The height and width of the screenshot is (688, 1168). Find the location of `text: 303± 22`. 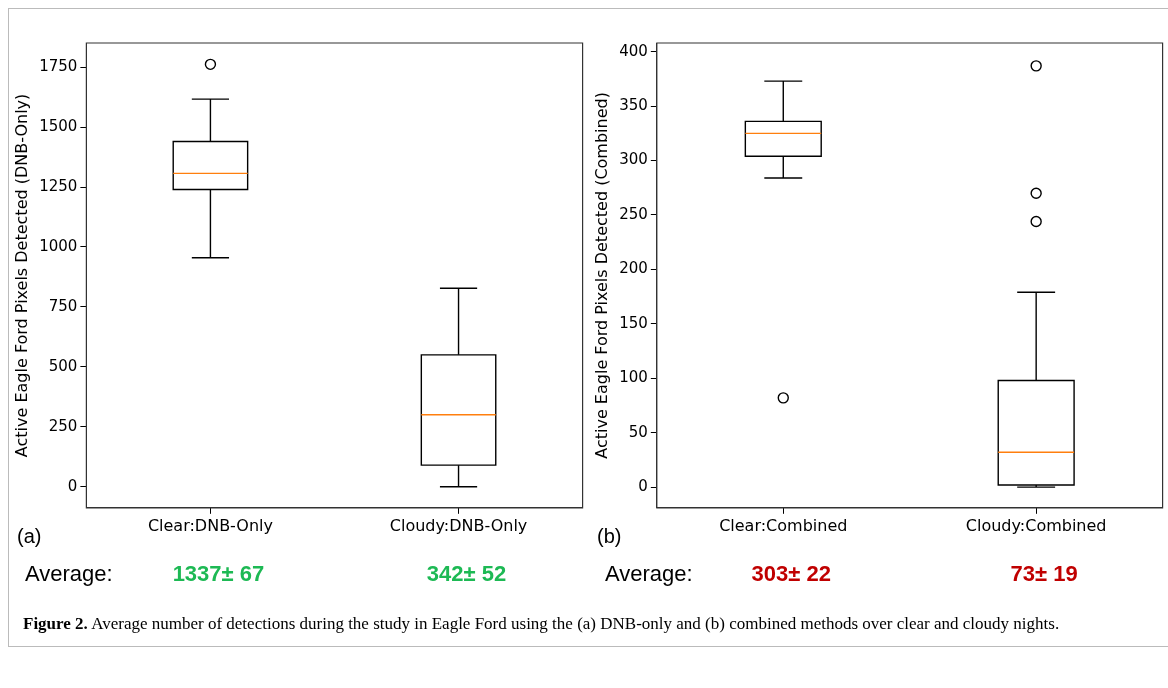

text: 303± 22 is located at coordinates (791, 573).